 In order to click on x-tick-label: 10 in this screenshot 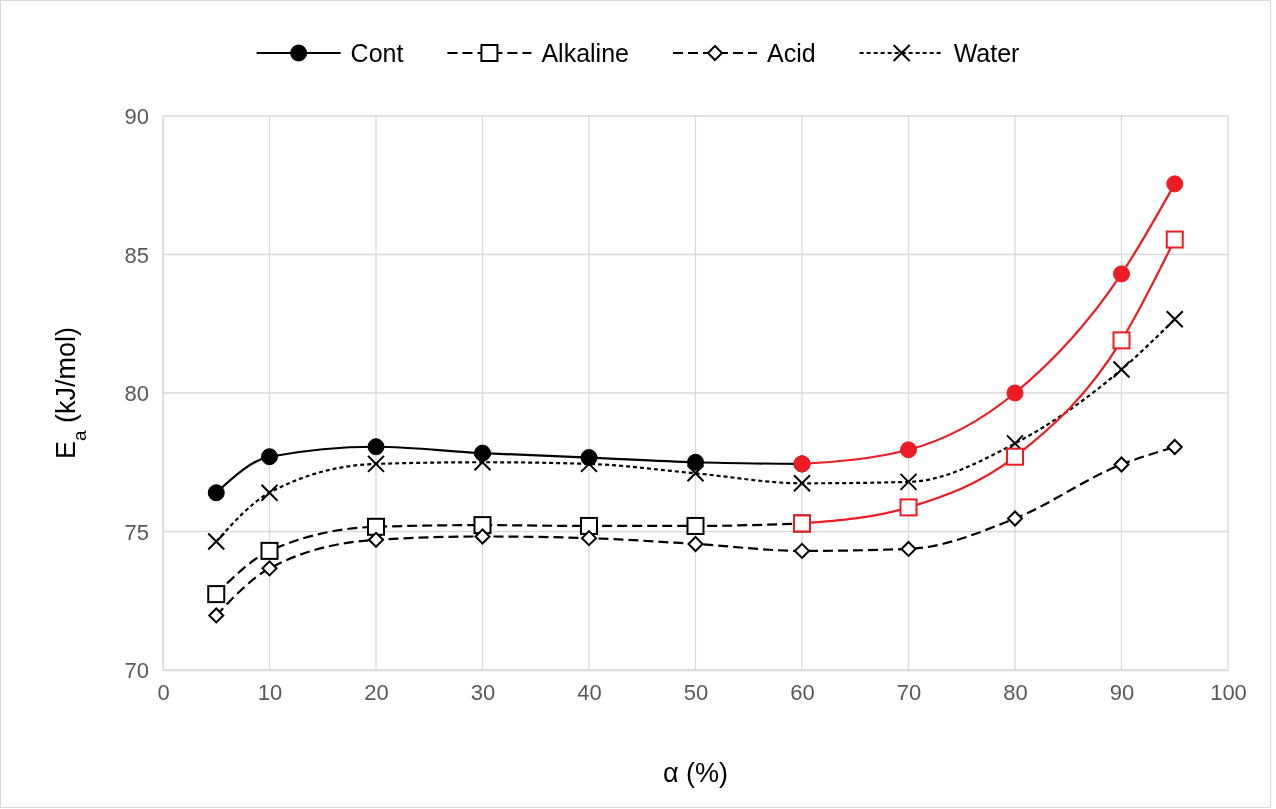, I will do `click(270, 692)`.